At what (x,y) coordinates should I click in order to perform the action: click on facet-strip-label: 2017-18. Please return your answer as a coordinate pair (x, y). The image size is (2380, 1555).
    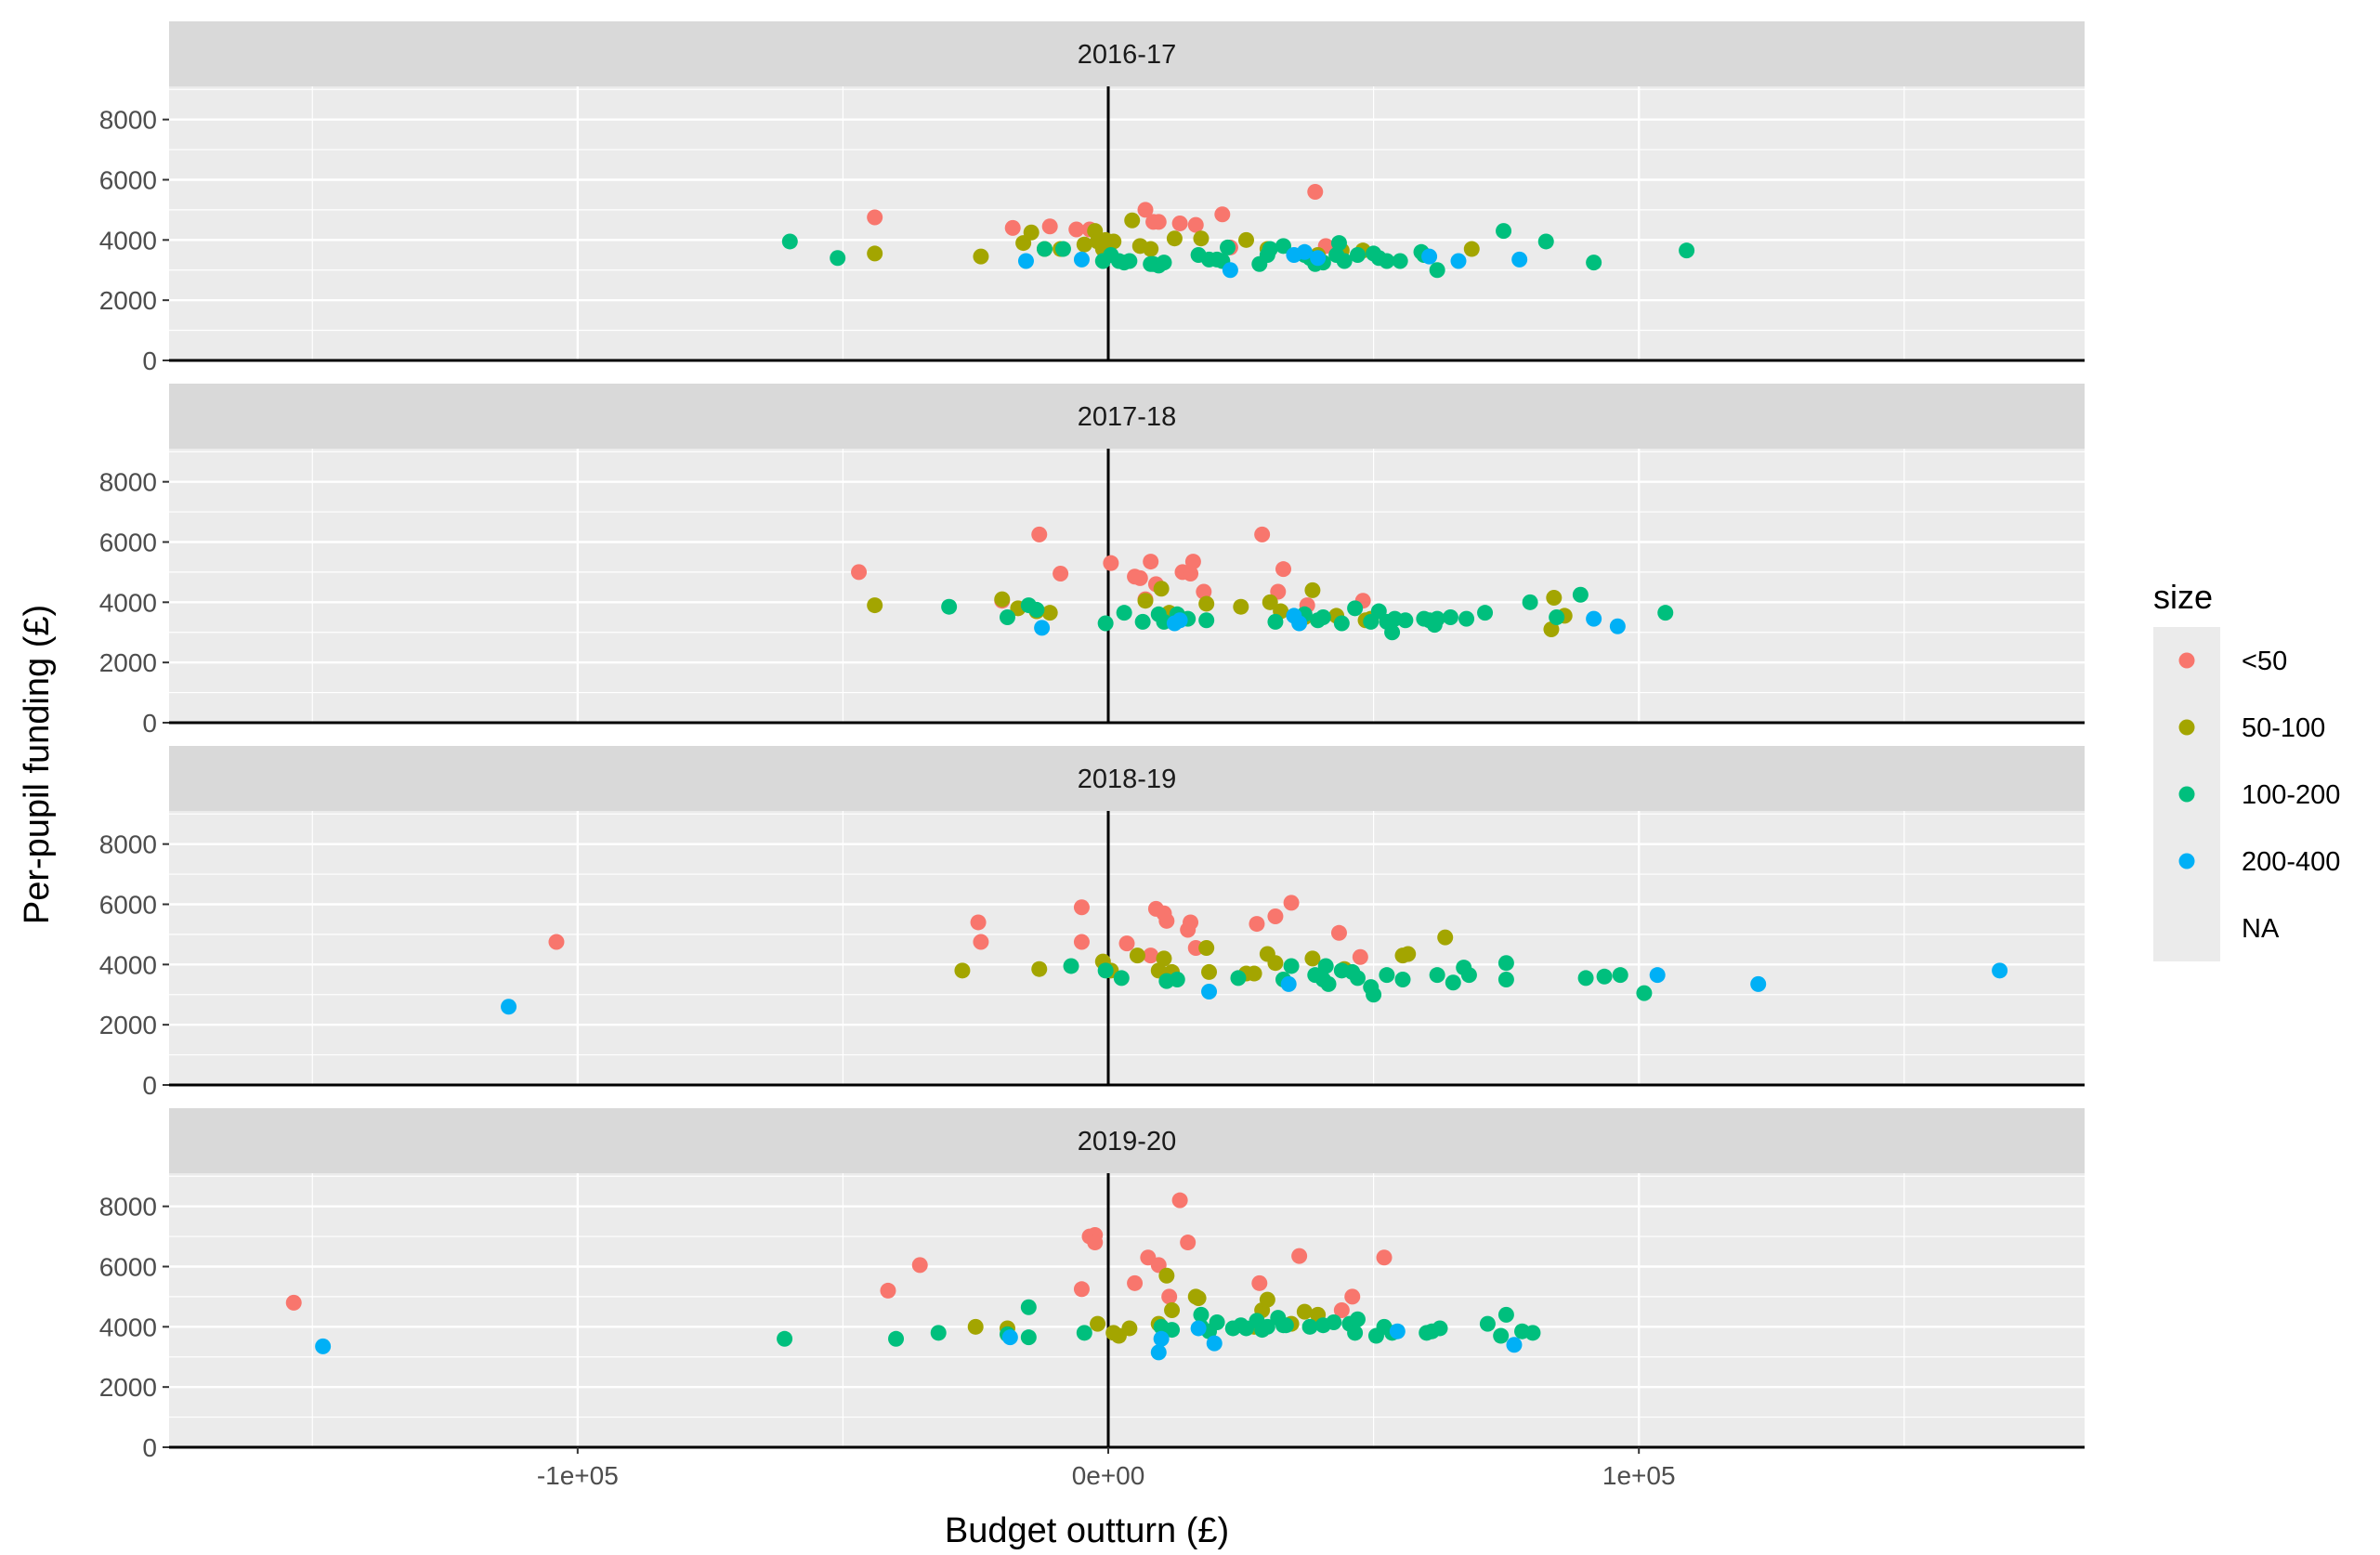
    Looking at the image, I should click on (1127, 417).